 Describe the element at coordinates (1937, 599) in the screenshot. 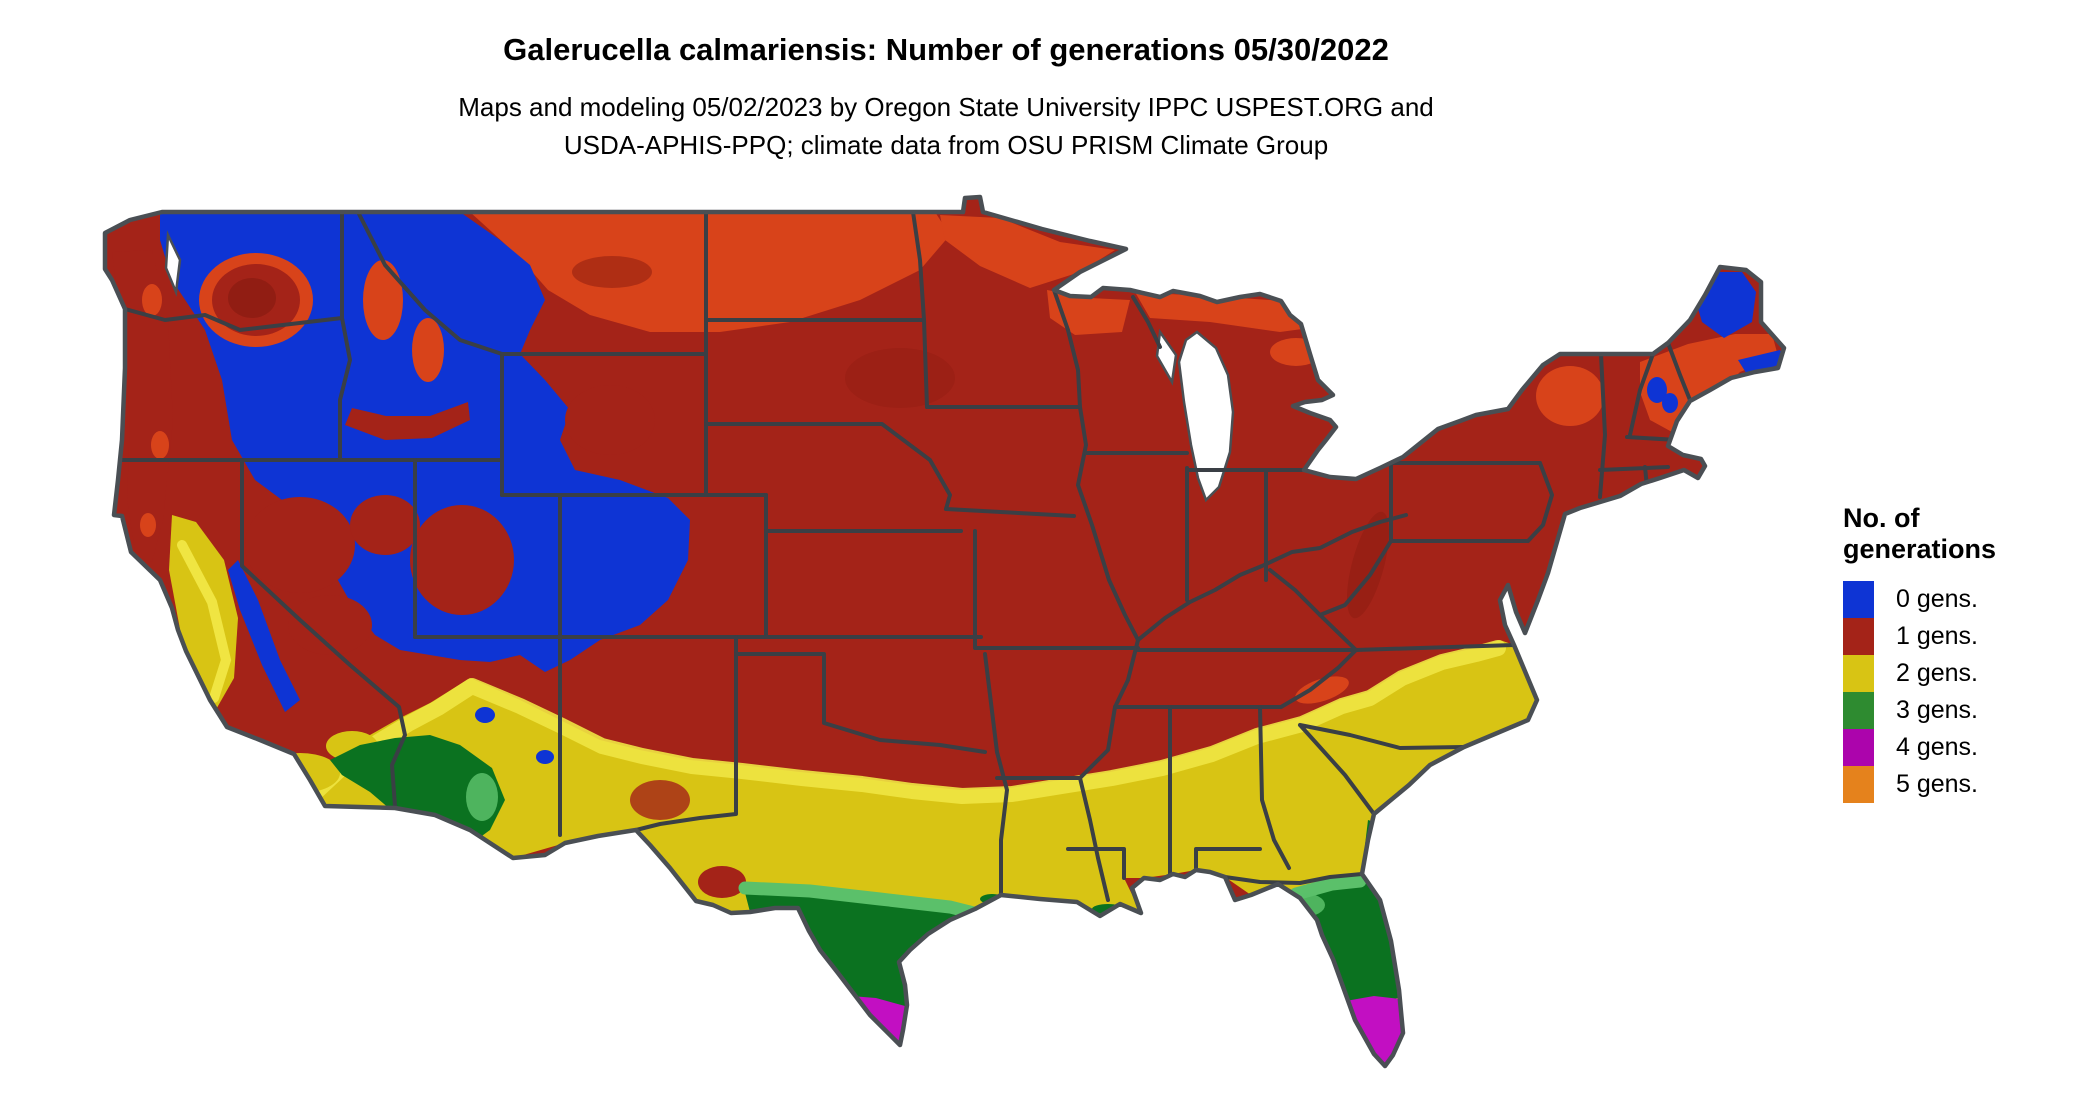

I see `legend-label-0-gens: 0 gens.` at that location.